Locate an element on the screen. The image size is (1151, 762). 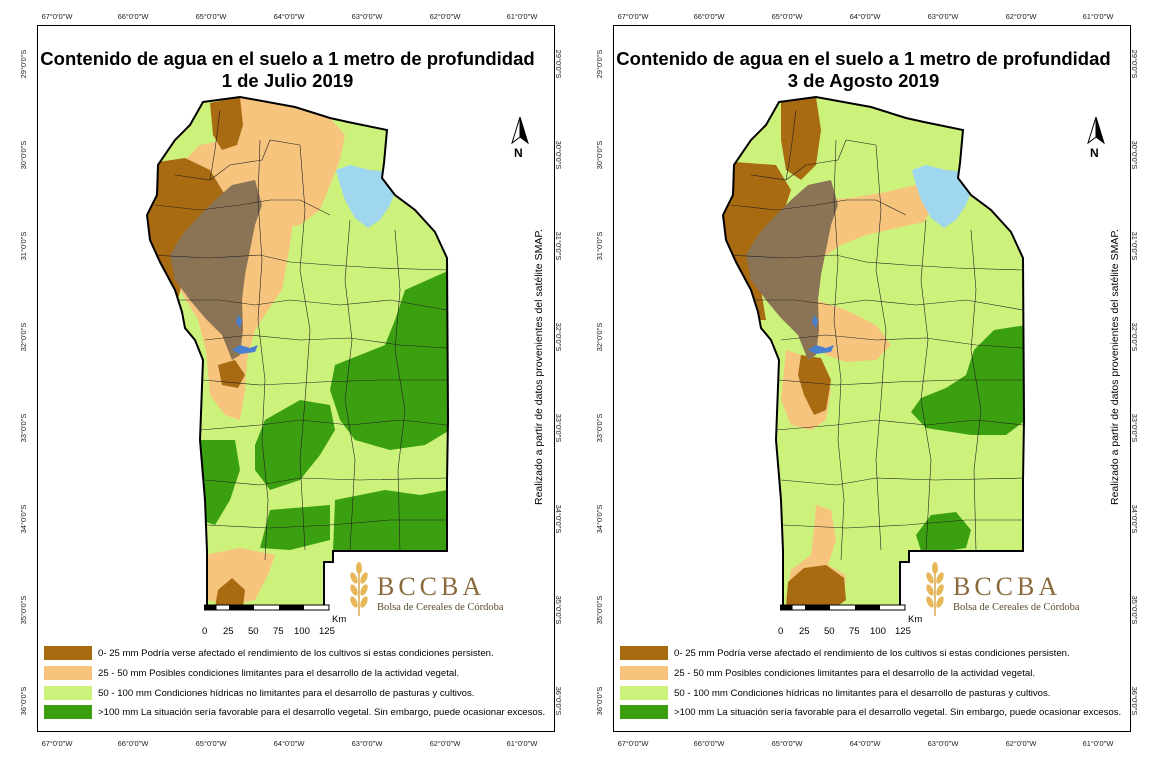
scale-tick: 75 is located at coordinates (278, 631).